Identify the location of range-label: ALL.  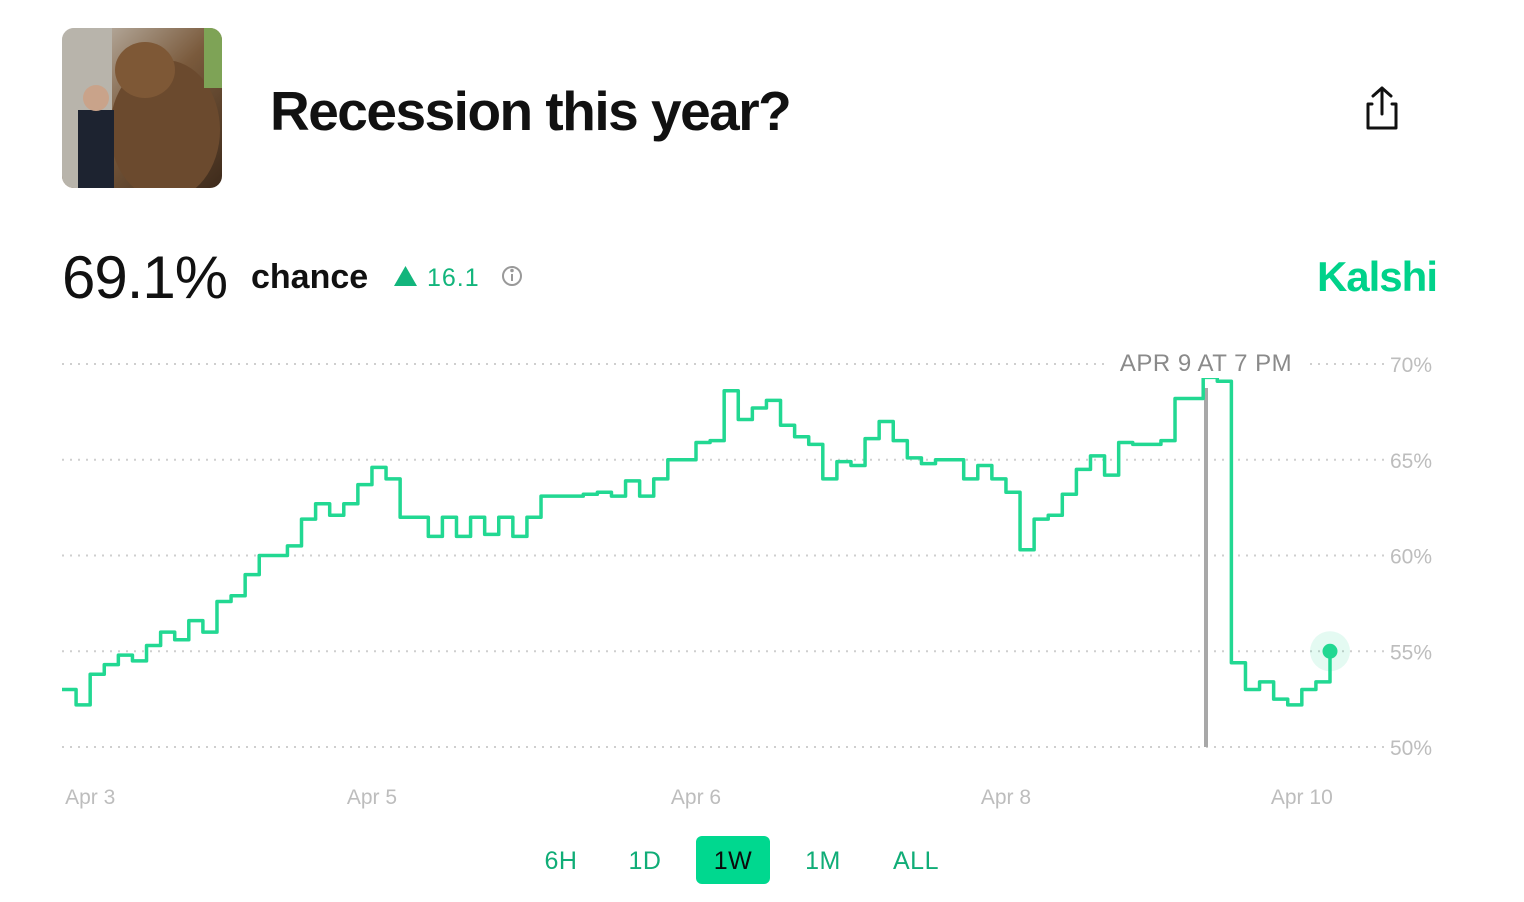
(916, 861).